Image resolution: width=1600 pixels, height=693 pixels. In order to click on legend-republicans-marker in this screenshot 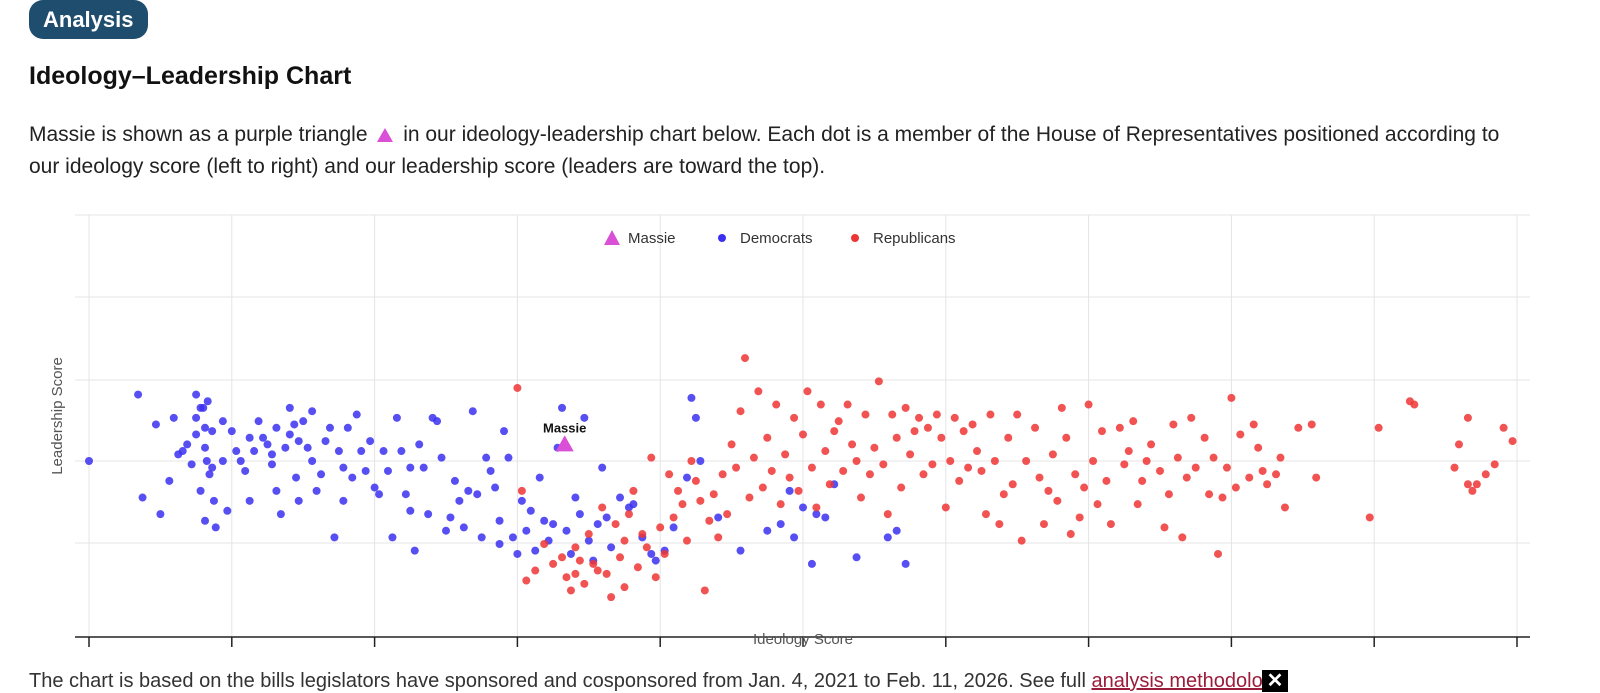, I will do `click(855, 238)`.